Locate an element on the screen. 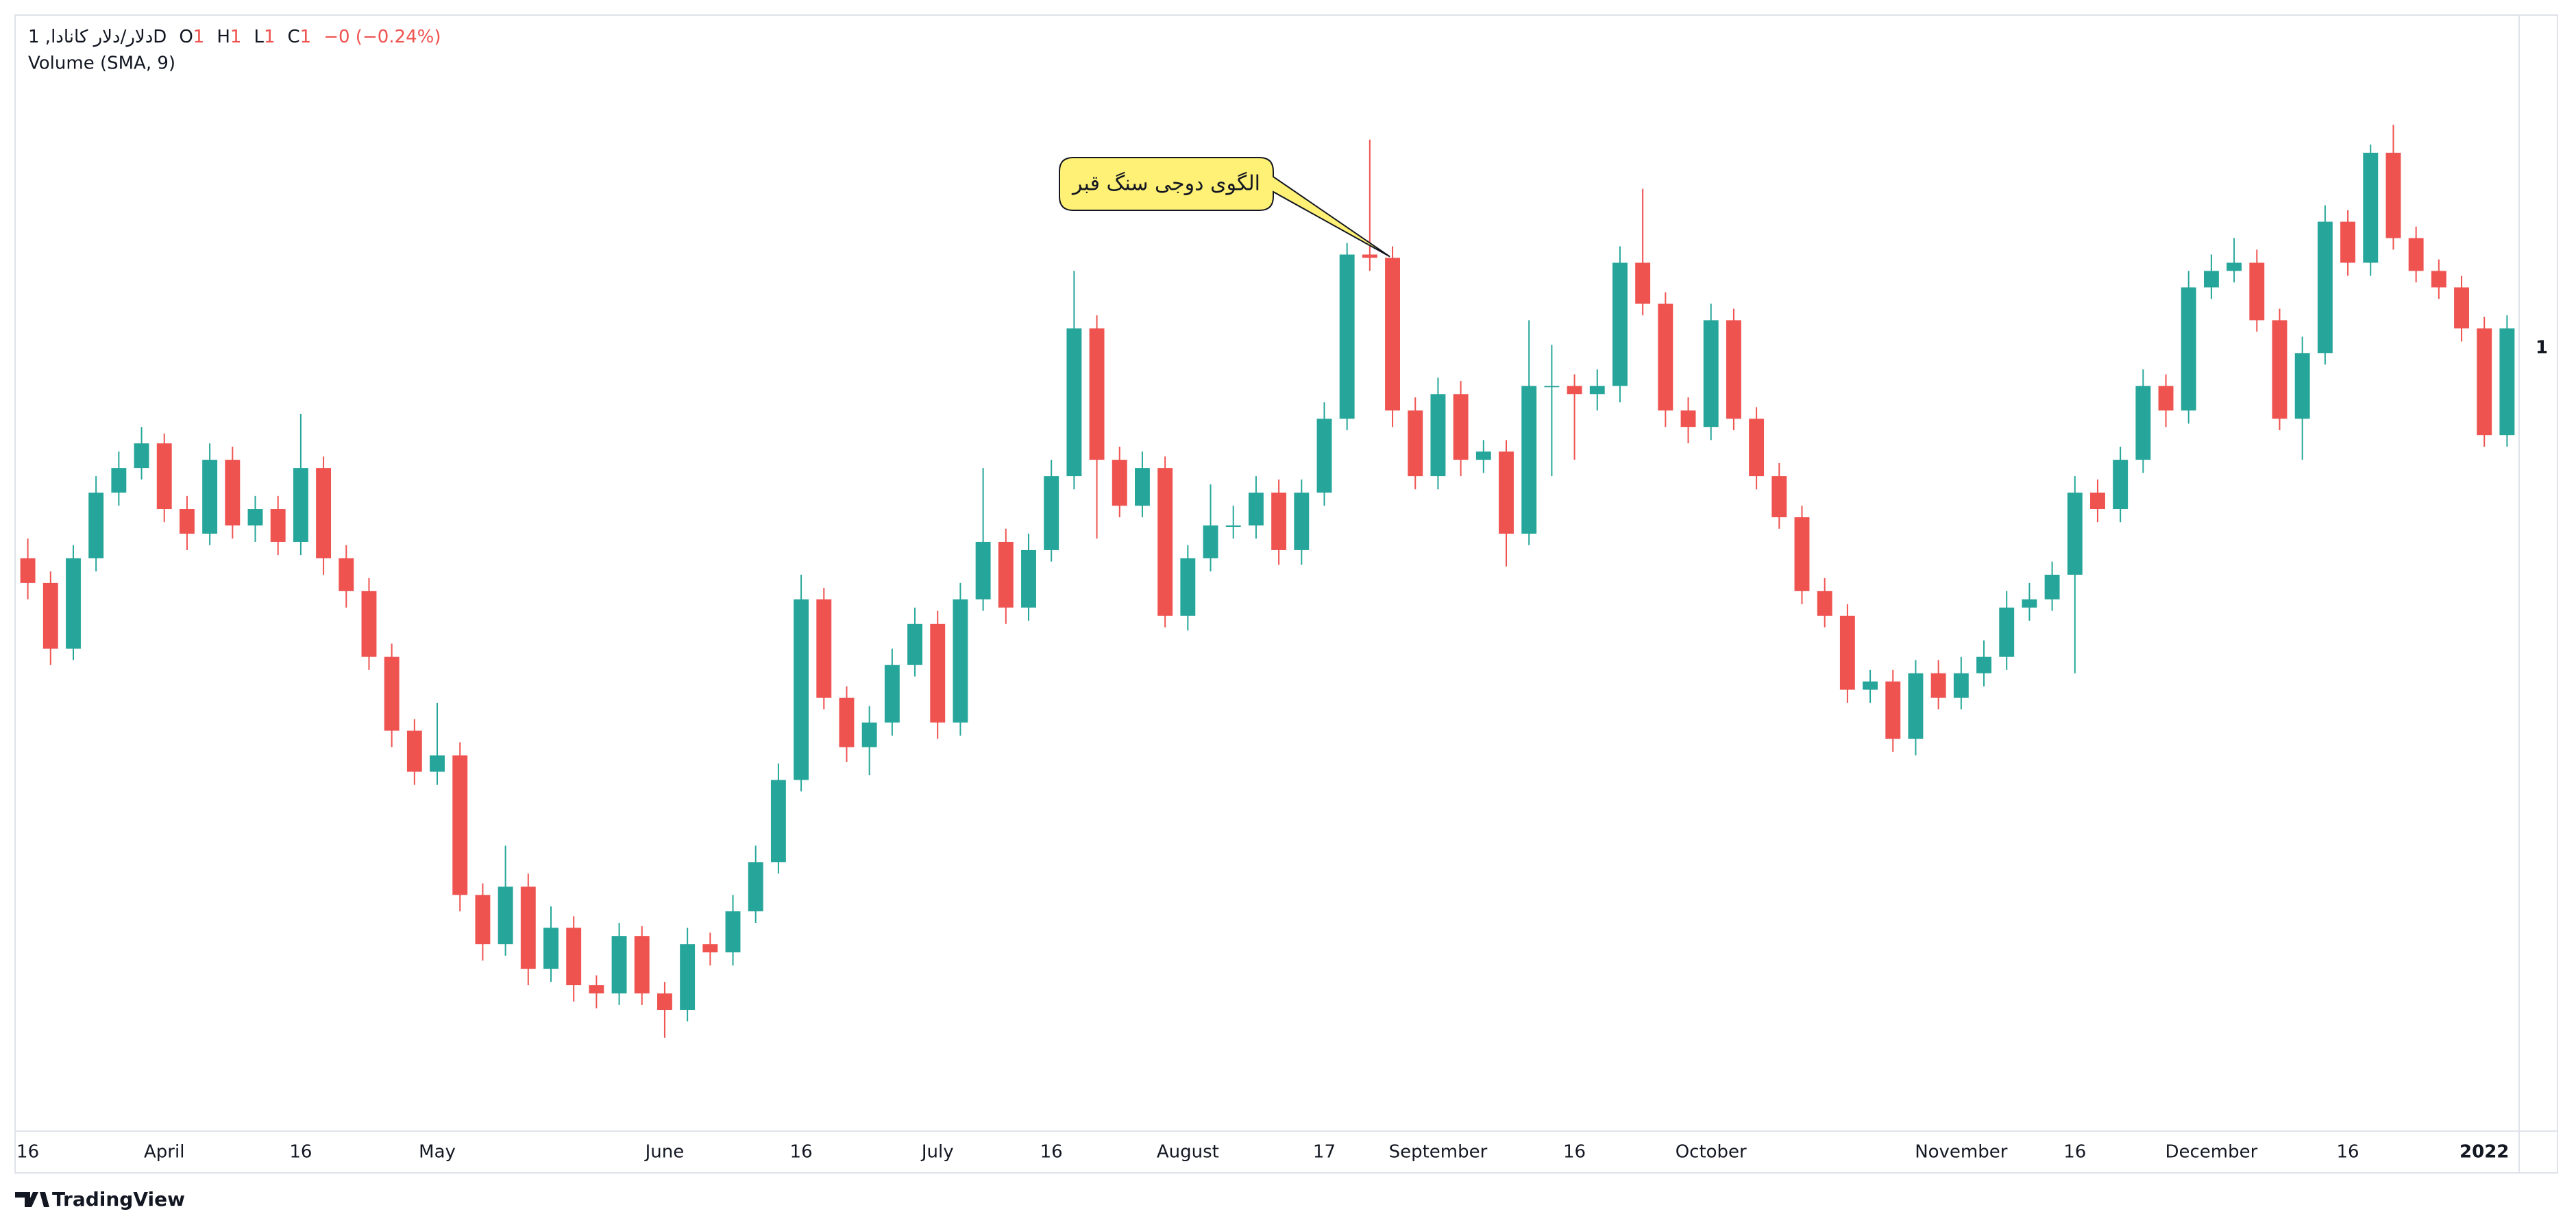 This screenshot has height=1227, width=2576. x-tick-label: May is located at coordinates (438, 1152).